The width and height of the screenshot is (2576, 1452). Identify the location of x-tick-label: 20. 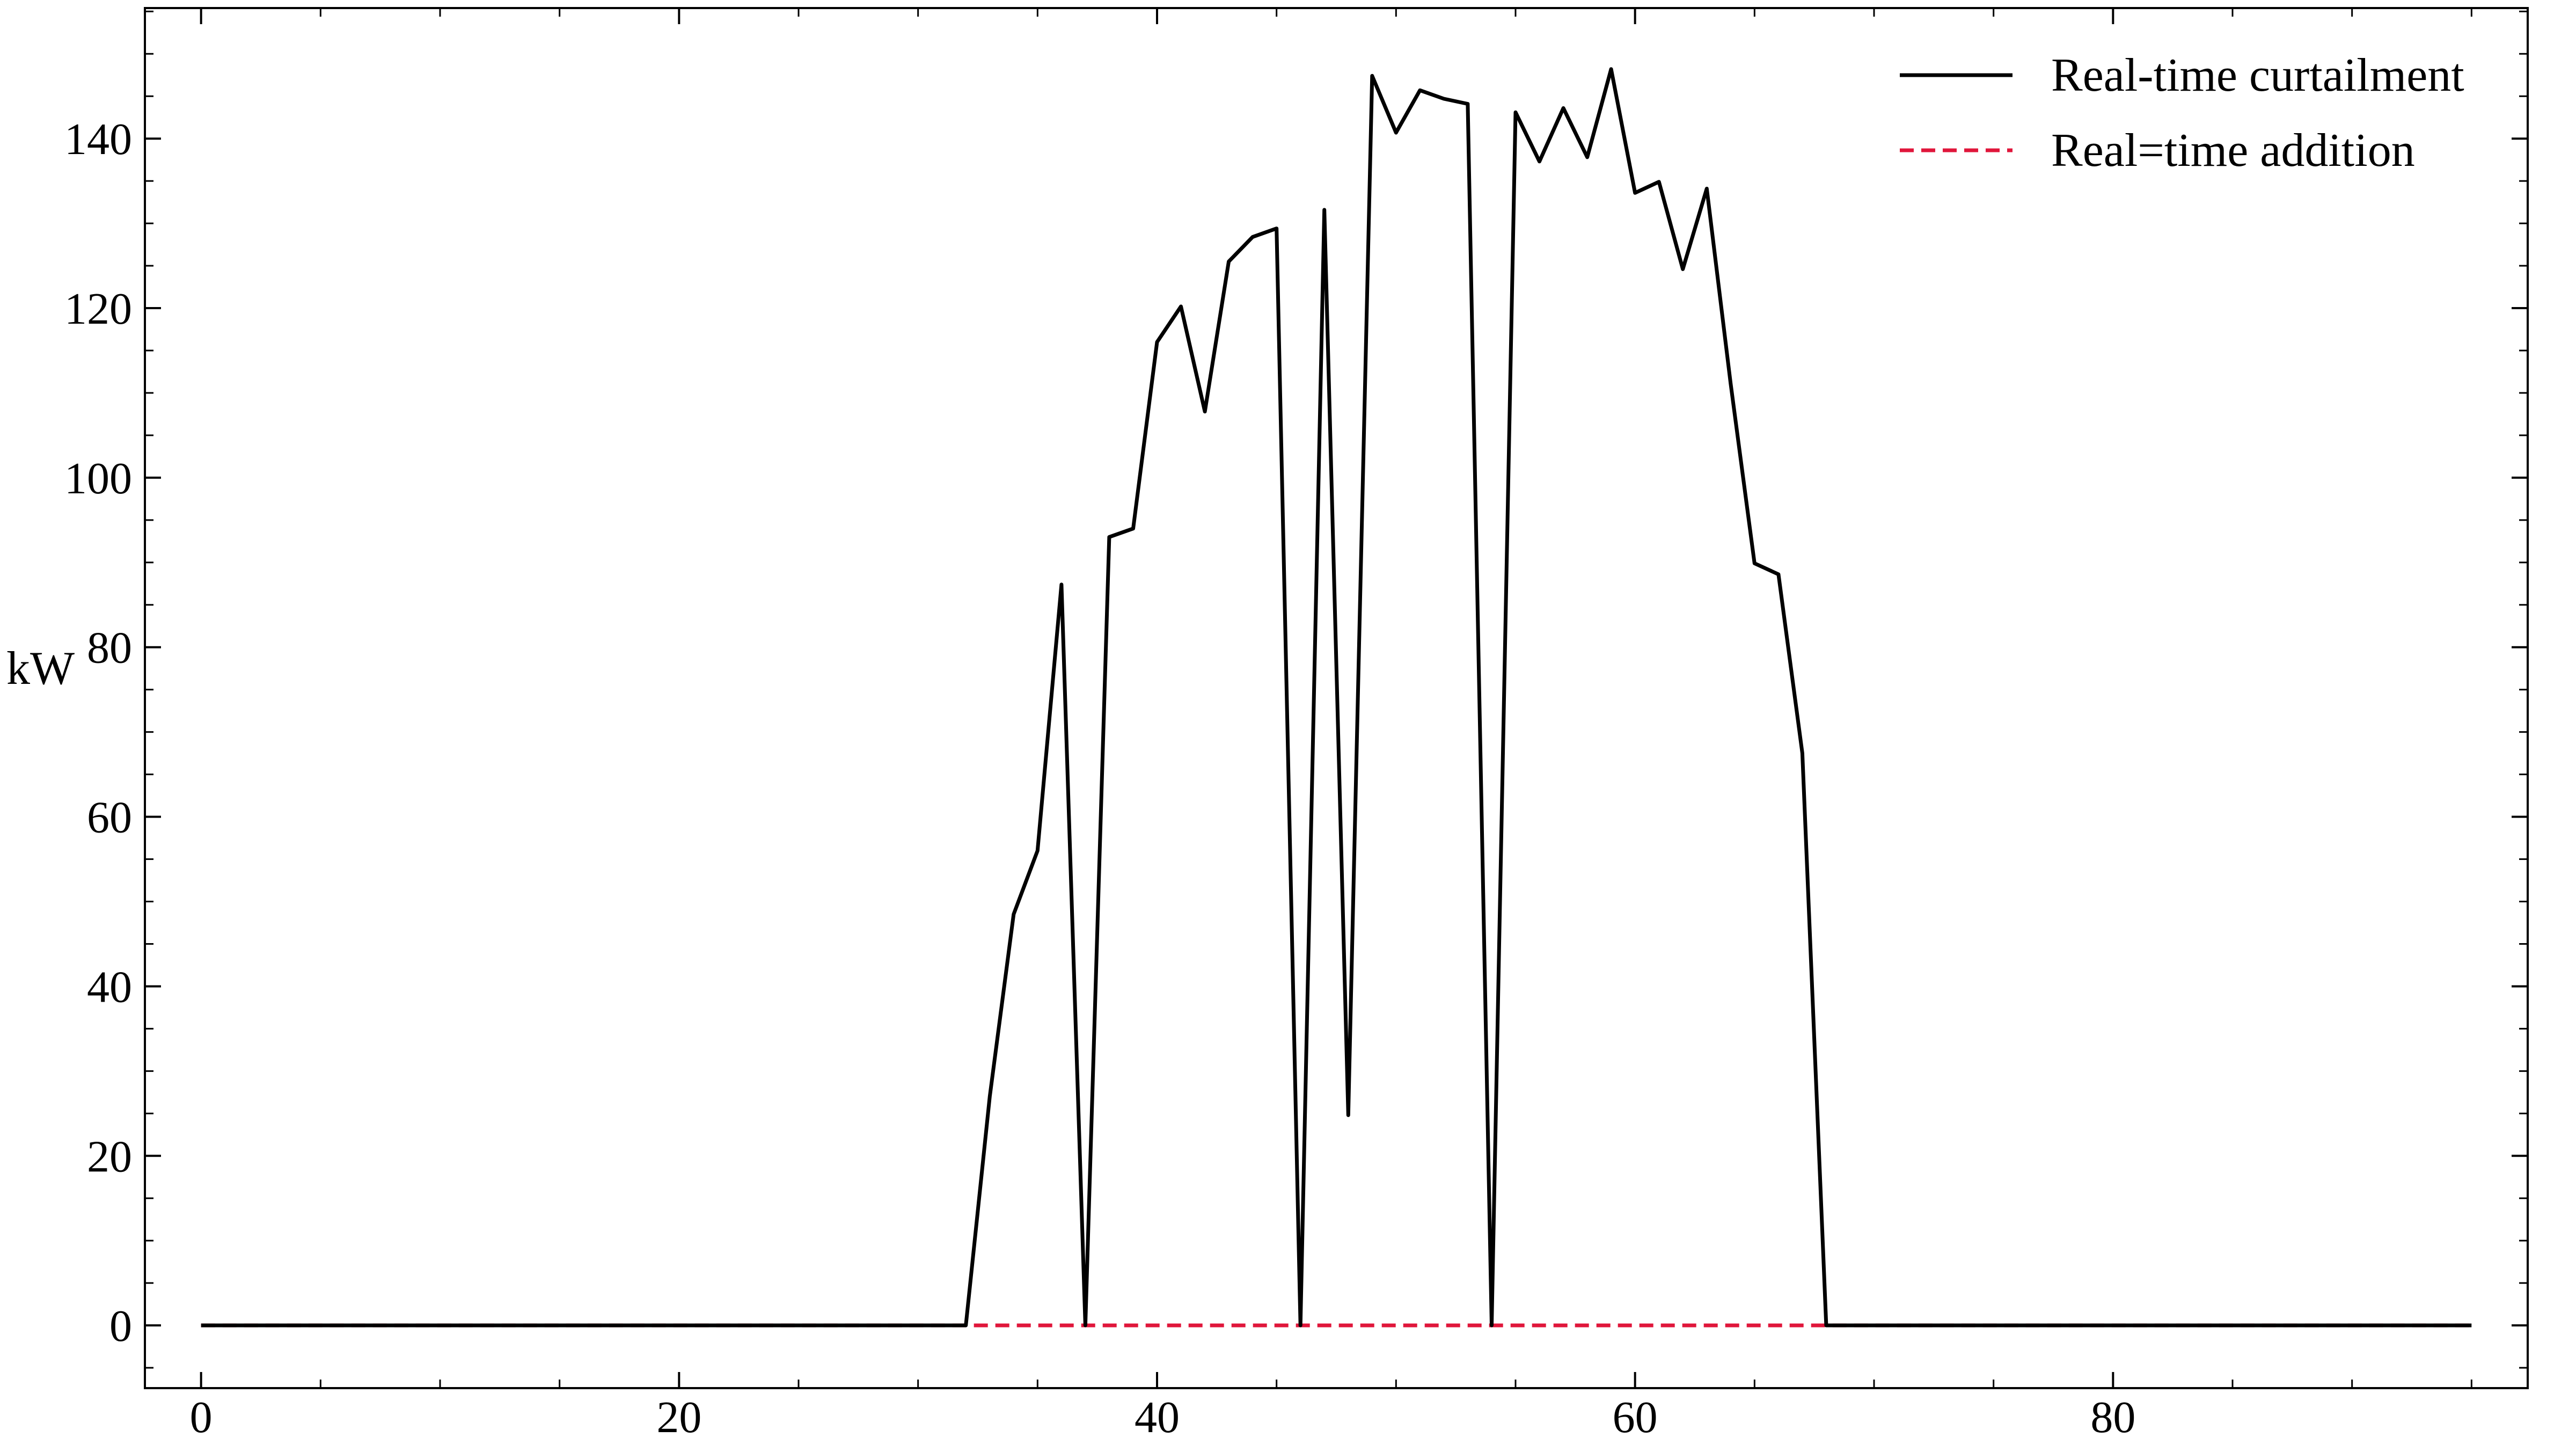
(678, 1417).